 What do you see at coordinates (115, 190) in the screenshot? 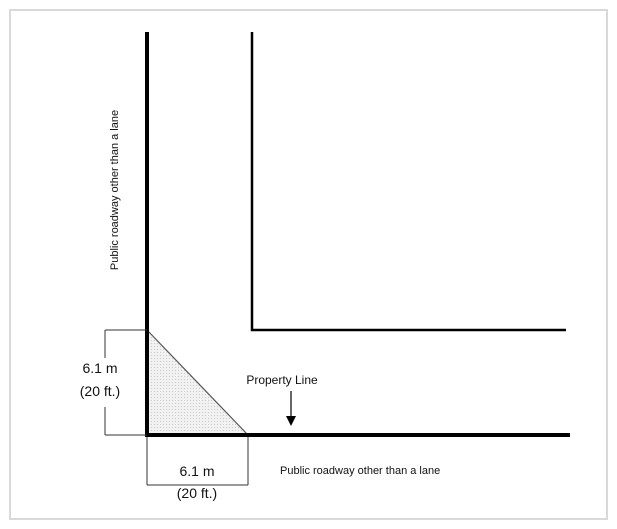
I see `vertical-road-label: Public roadway other than a lane` at bounding box center [115, 190].